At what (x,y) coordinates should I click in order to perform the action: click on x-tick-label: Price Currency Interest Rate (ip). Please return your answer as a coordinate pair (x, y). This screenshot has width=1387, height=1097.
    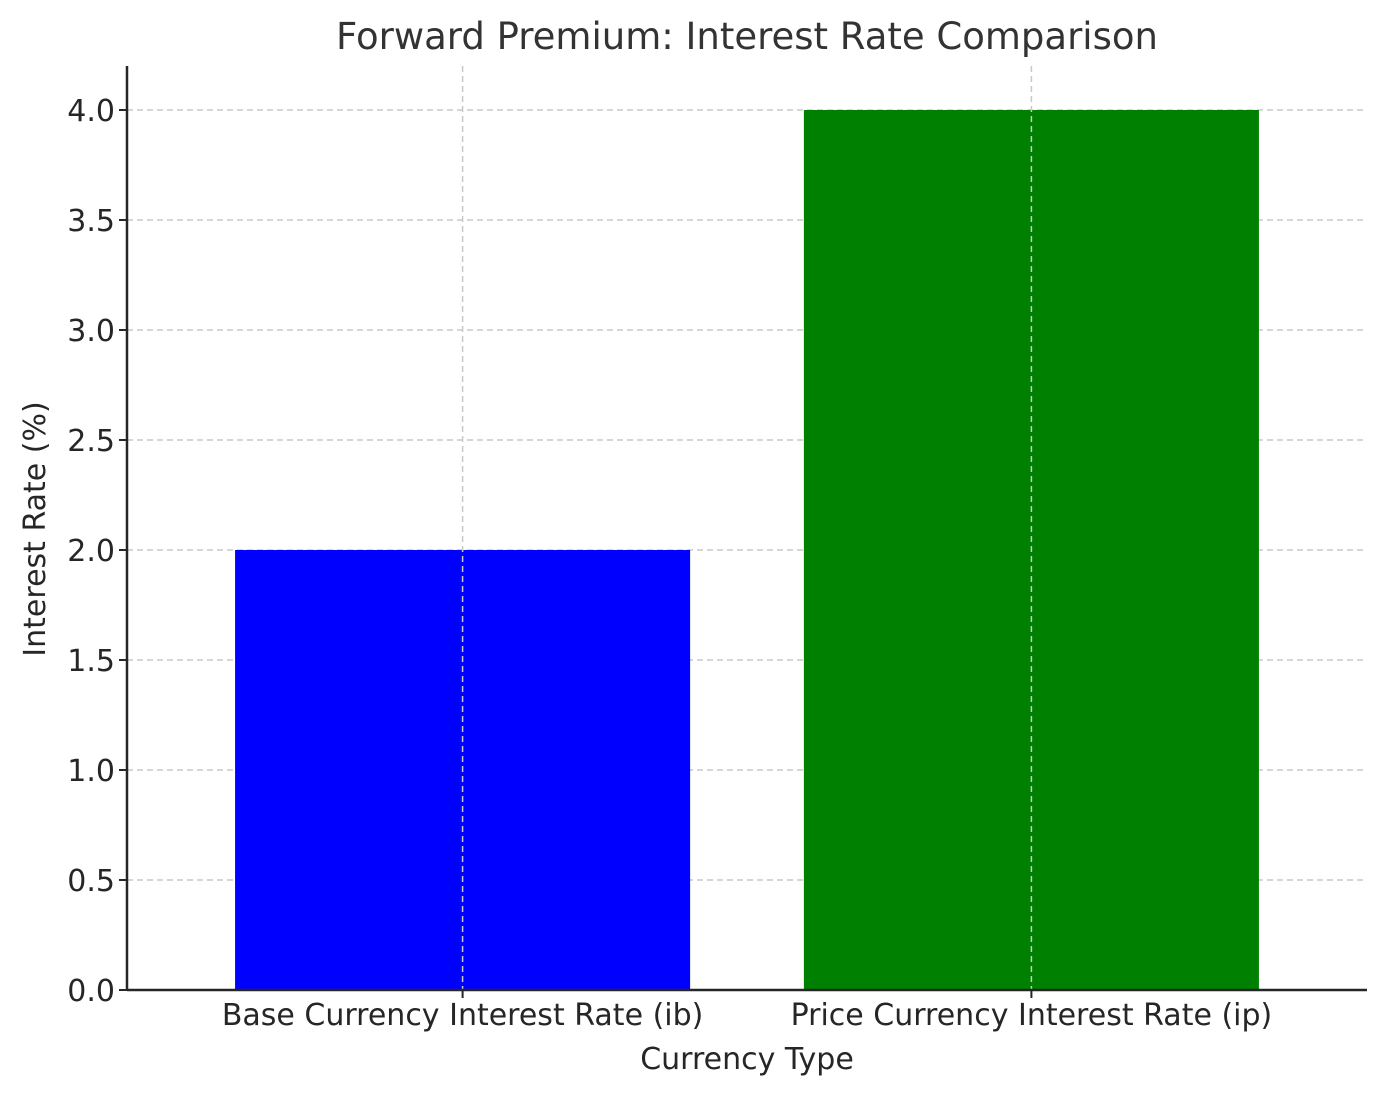
    Looking at the image, I should click on (1032, 1015).